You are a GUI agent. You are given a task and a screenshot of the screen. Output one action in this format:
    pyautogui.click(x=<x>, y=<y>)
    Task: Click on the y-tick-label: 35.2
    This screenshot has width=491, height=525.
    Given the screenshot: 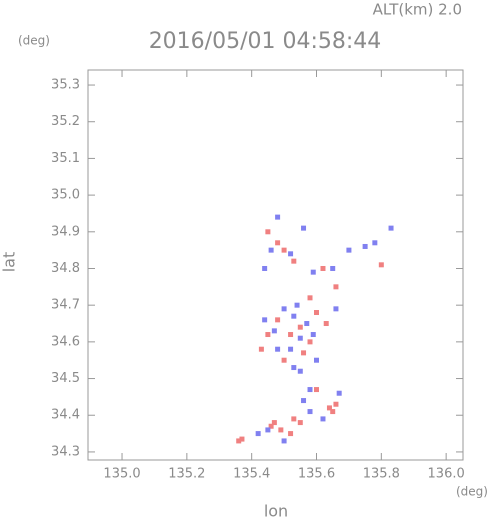 What is the action you would take?
    pyautogui.click(x=65, y=121)
    